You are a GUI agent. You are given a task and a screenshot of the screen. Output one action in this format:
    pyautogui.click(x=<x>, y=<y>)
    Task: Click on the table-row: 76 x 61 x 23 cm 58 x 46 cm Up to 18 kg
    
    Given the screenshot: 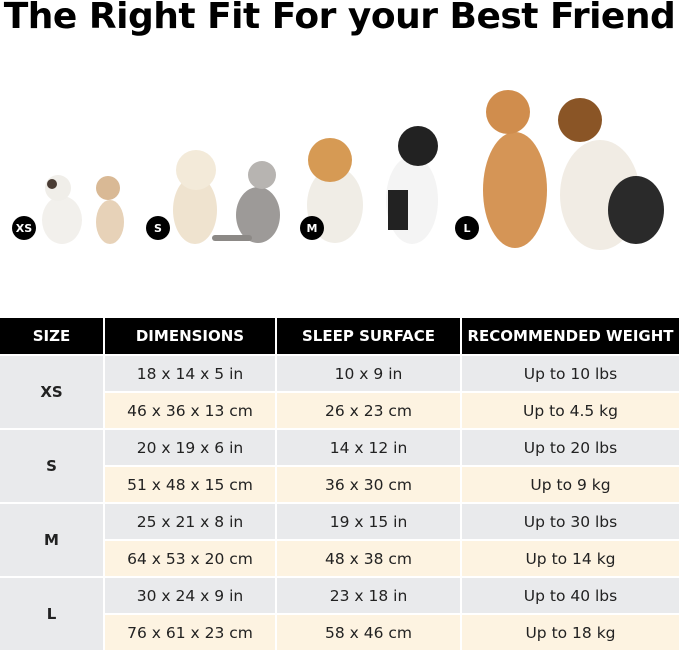 What is the action you would take?
    pyautogui.click(x=339, y=631)
    